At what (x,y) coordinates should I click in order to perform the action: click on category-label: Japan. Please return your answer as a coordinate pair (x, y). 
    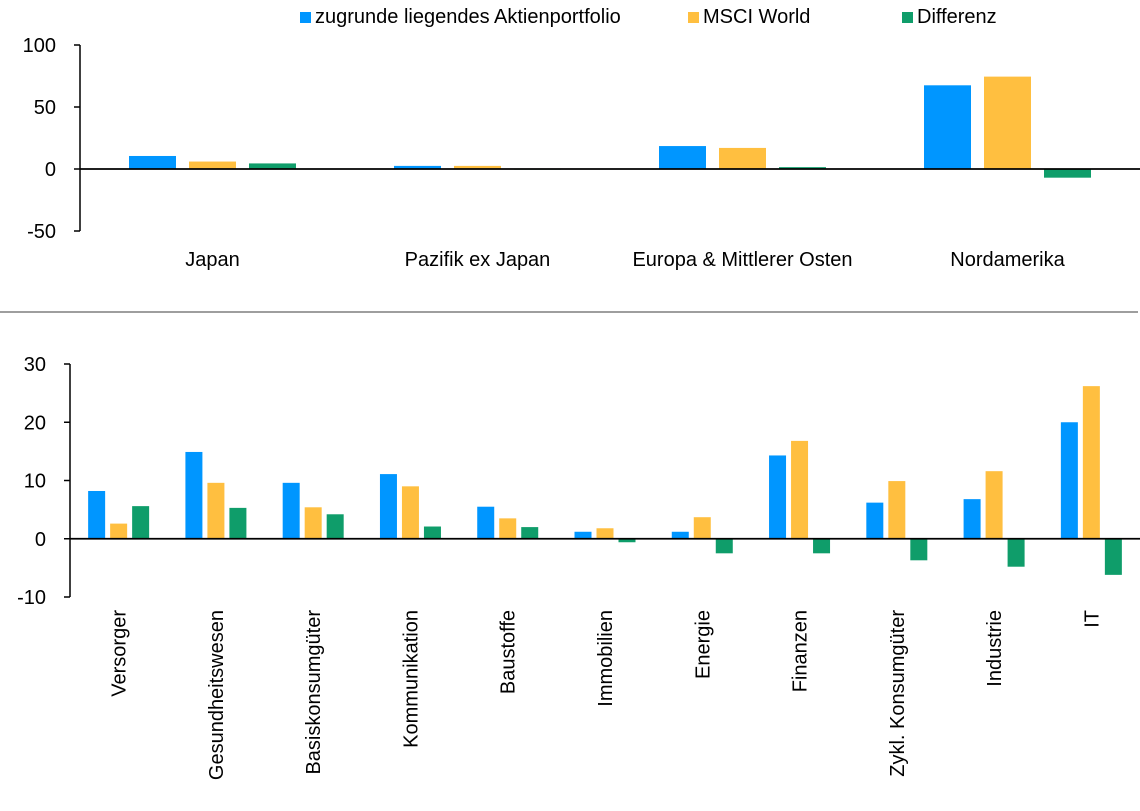
    Looking at the image, I should click on (212, 260).